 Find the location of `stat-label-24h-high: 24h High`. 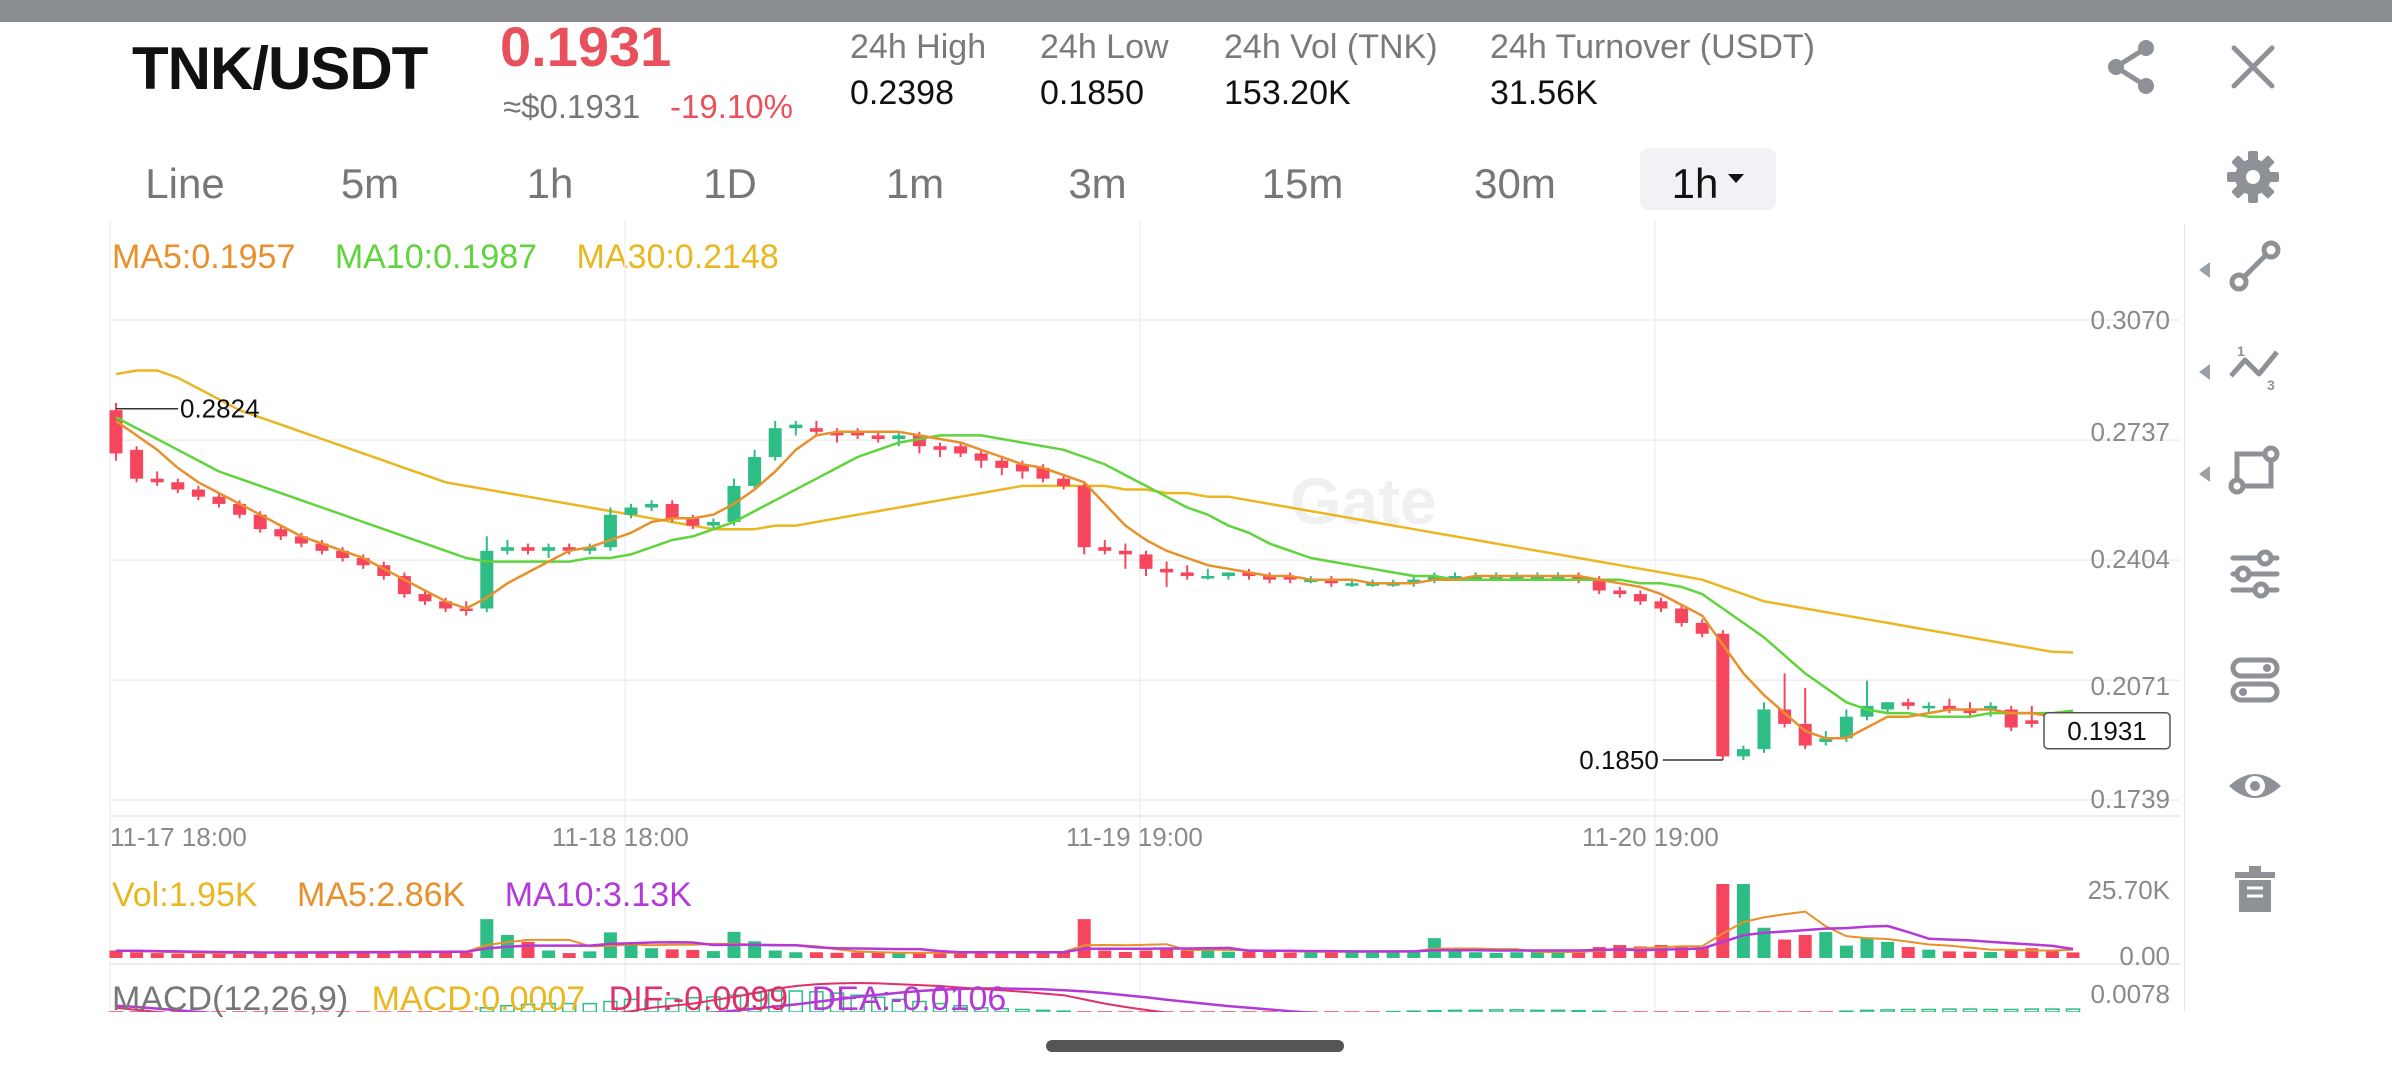

stat-label-24h-high: 24h High is located at coordinates (918, 47).